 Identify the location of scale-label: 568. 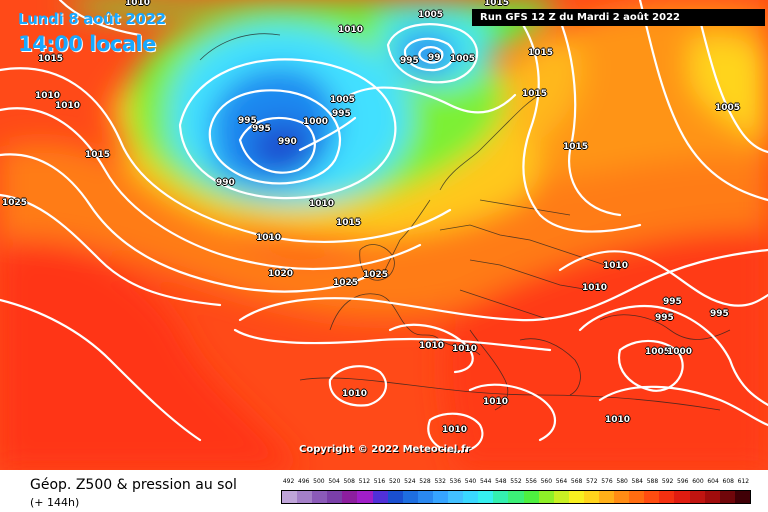
(576, 481).